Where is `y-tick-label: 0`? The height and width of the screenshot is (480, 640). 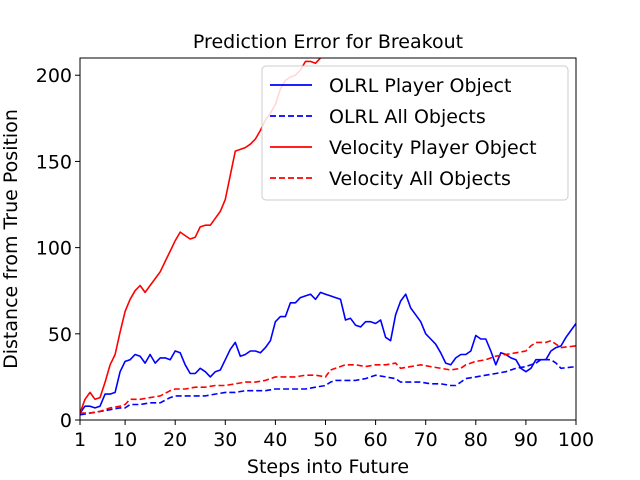
y-tick-label: 0 is located at coordinates (66, 421).